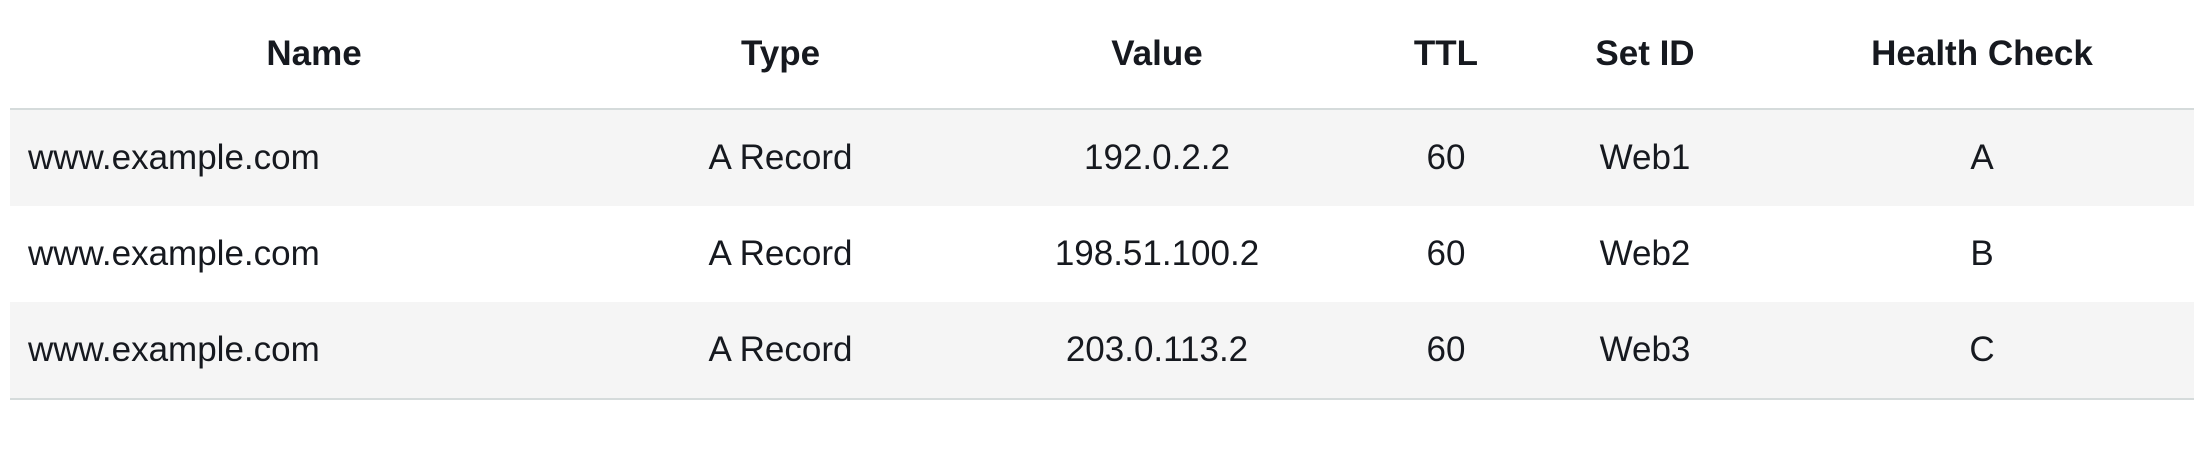 This screenshot has width=2194, height=452. I want to click on column-header-ttl: TTL, so click(1446, 55).